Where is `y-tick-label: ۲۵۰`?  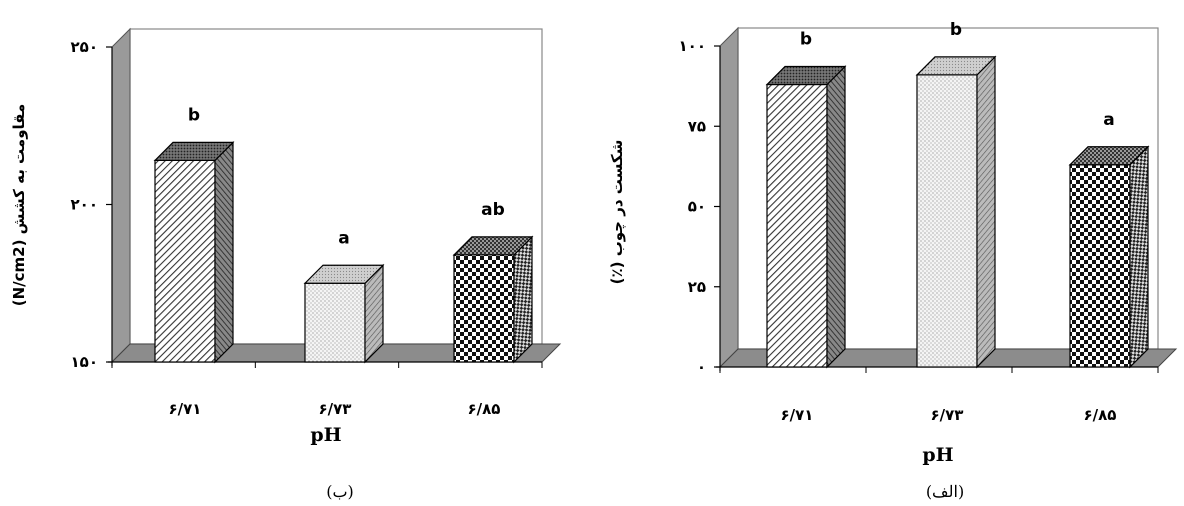
y-tick-label: ۲۵۰ is located at coordinates (84, 47).